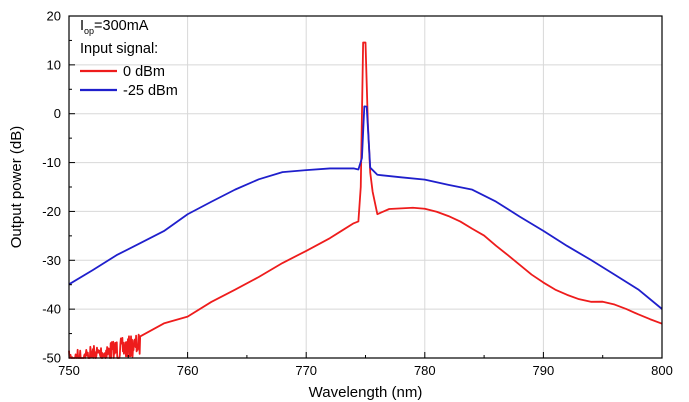 This screenshot has width=689, height=402. Describe the element at coordinates (150, 91) in the screenshot. I see `legend-label-minus-25-dbm: -25 dBm` at that location.